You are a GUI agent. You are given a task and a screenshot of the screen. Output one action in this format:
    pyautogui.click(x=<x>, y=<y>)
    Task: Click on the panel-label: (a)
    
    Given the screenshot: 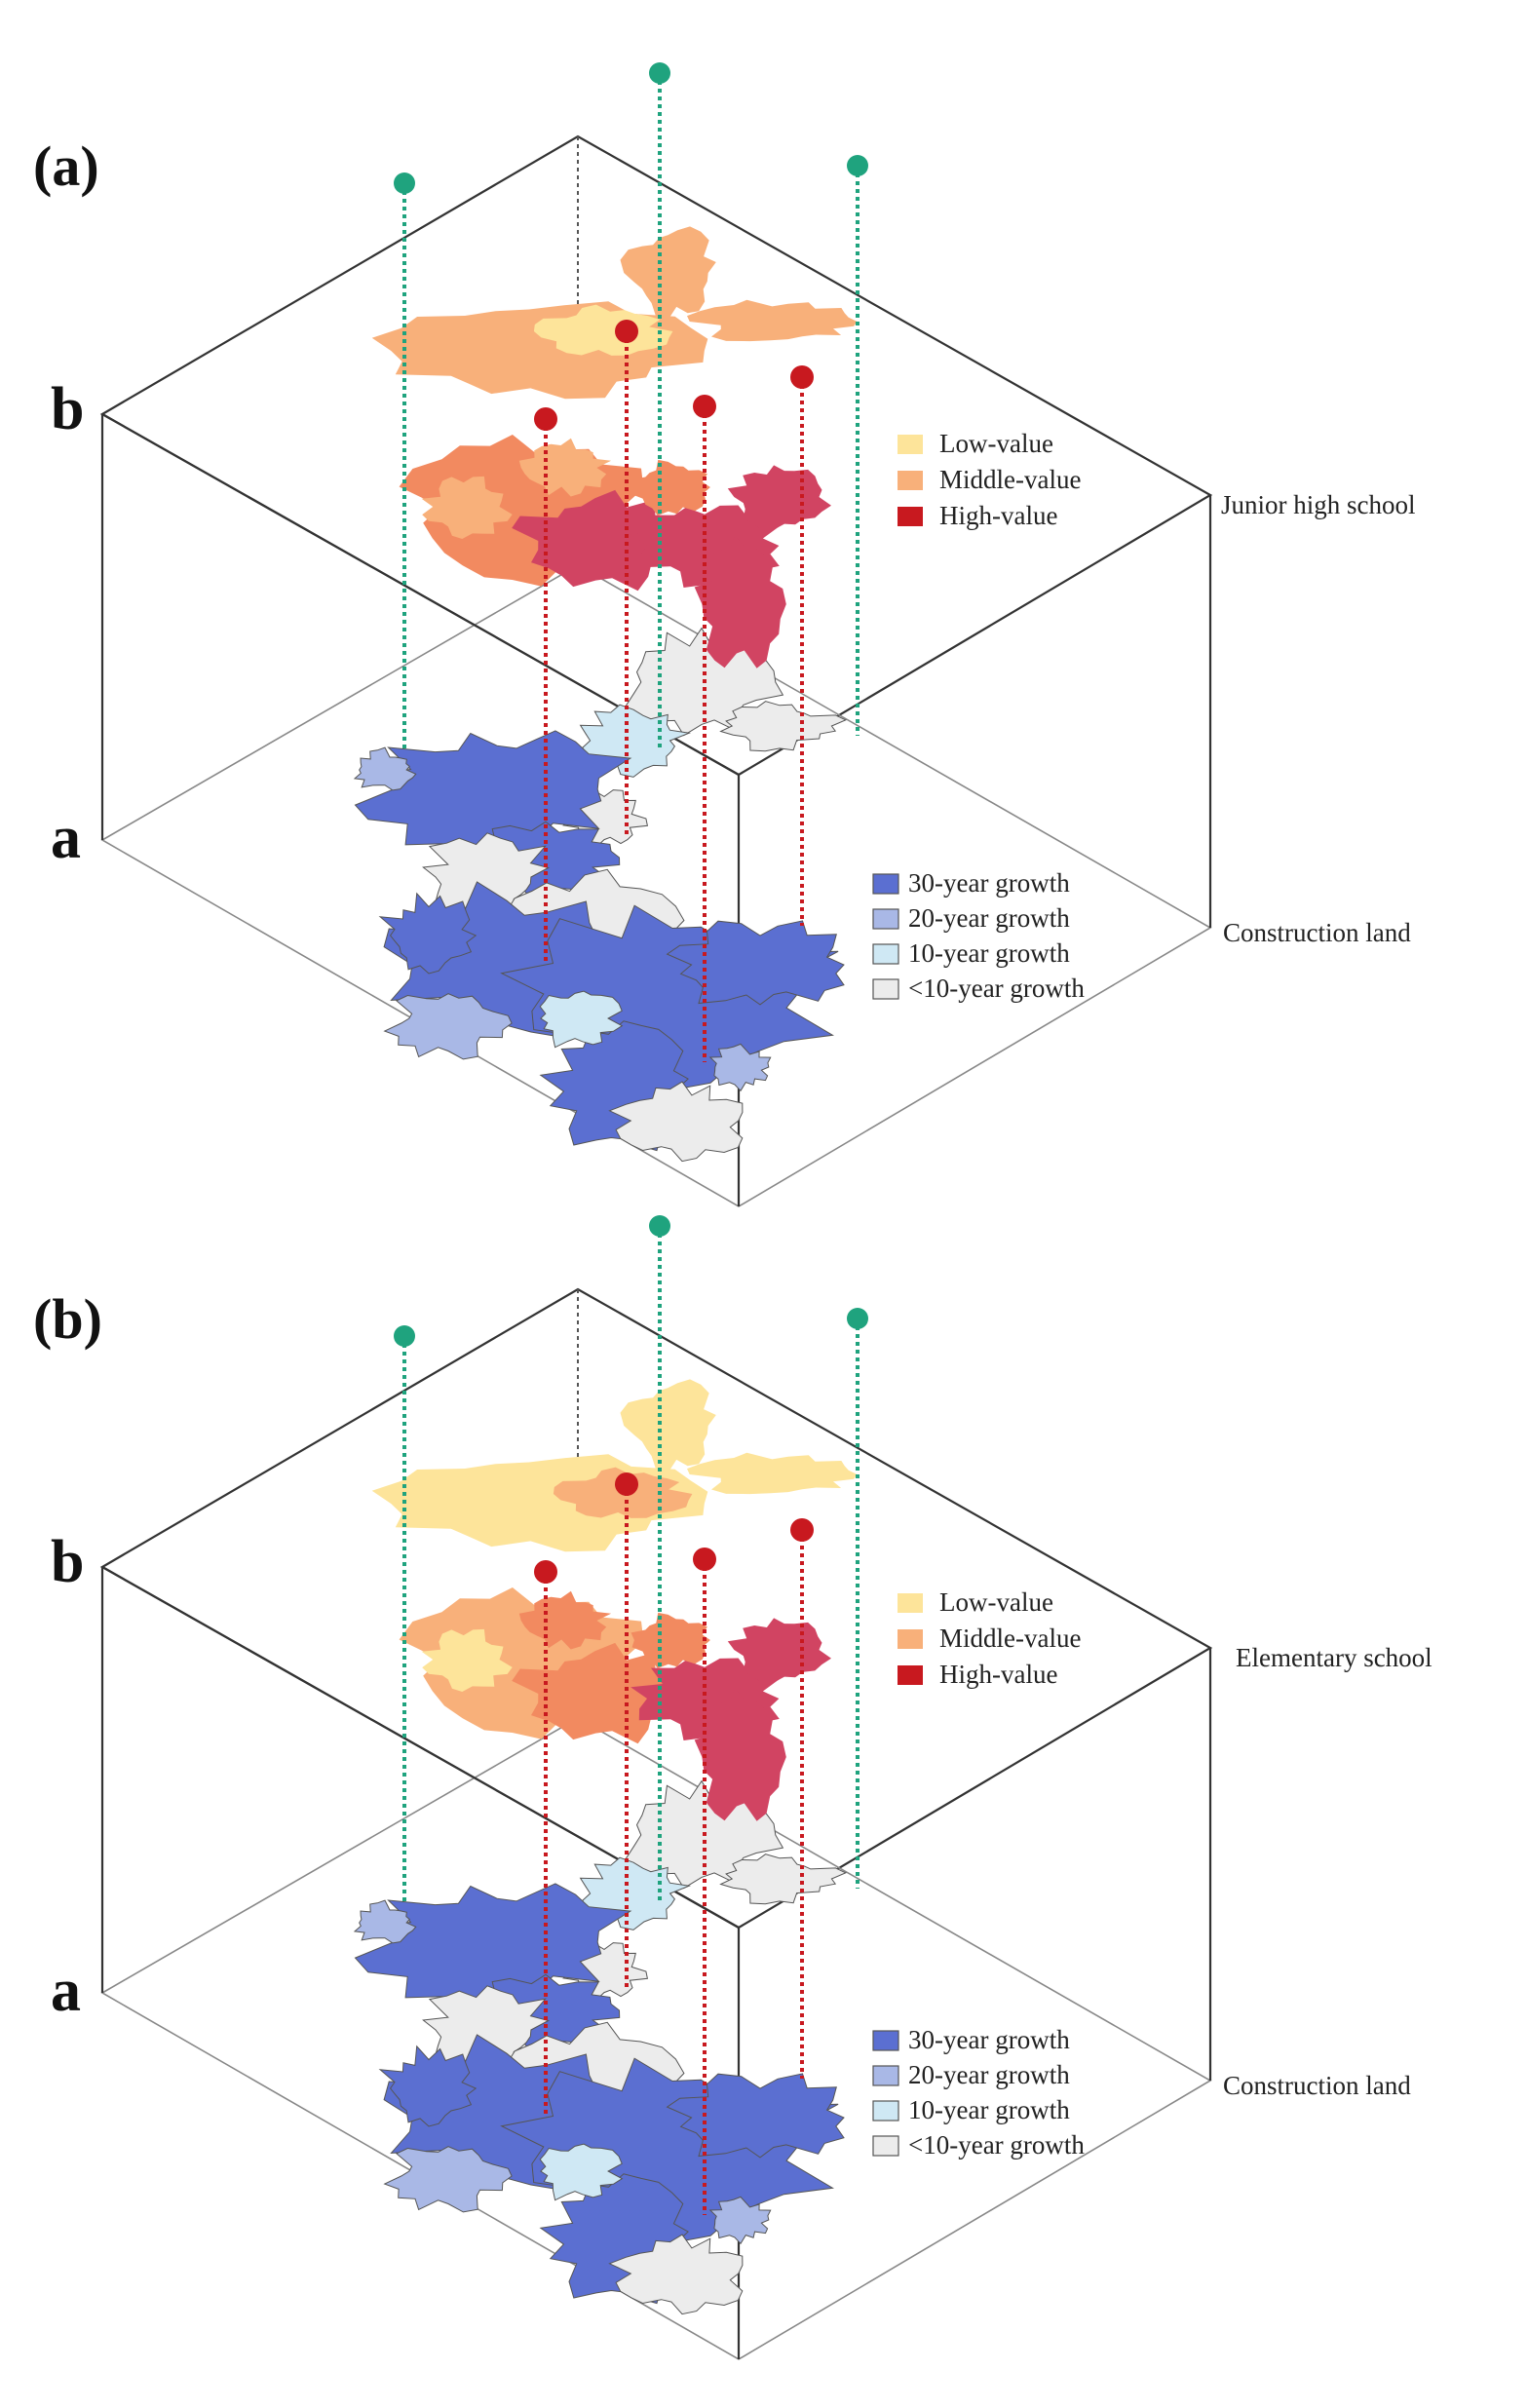 What is the action you would take?
    pyautogui.click(x=66, y=166)
    